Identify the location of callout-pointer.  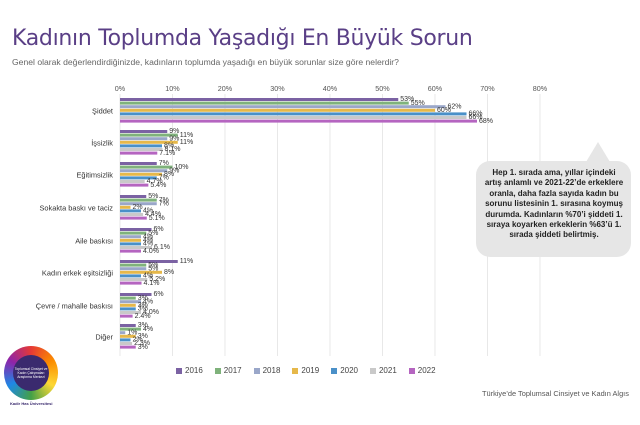
(598, 152).